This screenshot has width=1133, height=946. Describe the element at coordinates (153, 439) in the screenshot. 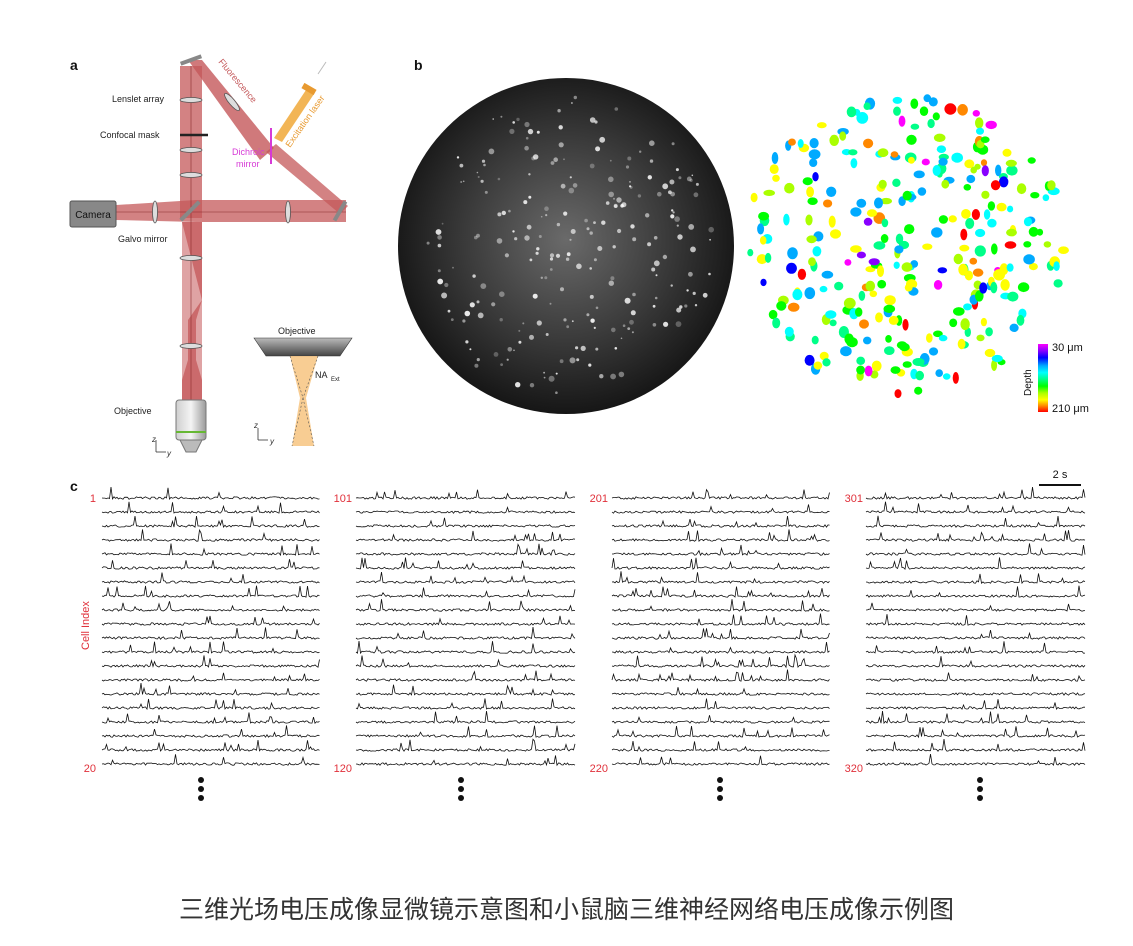

I see `axis-z-label: z` at that location.